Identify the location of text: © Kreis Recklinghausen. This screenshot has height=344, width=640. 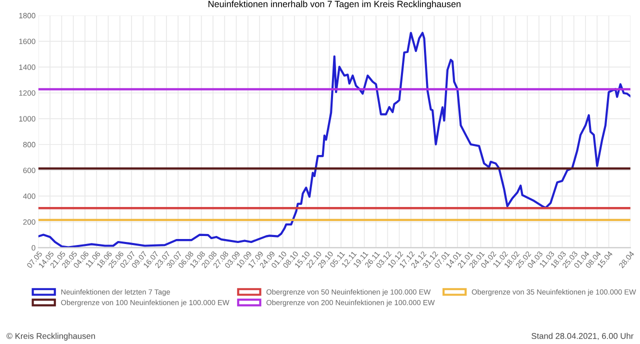
(50, 336).